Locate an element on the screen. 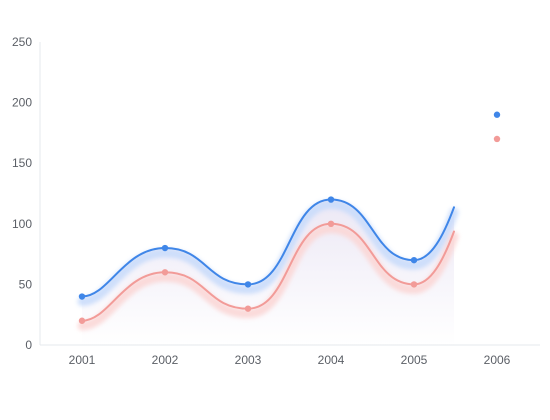 The height and width of the screenshot is (420, 550). x-tick-label: 2003 is located at coordinates (248, 360).